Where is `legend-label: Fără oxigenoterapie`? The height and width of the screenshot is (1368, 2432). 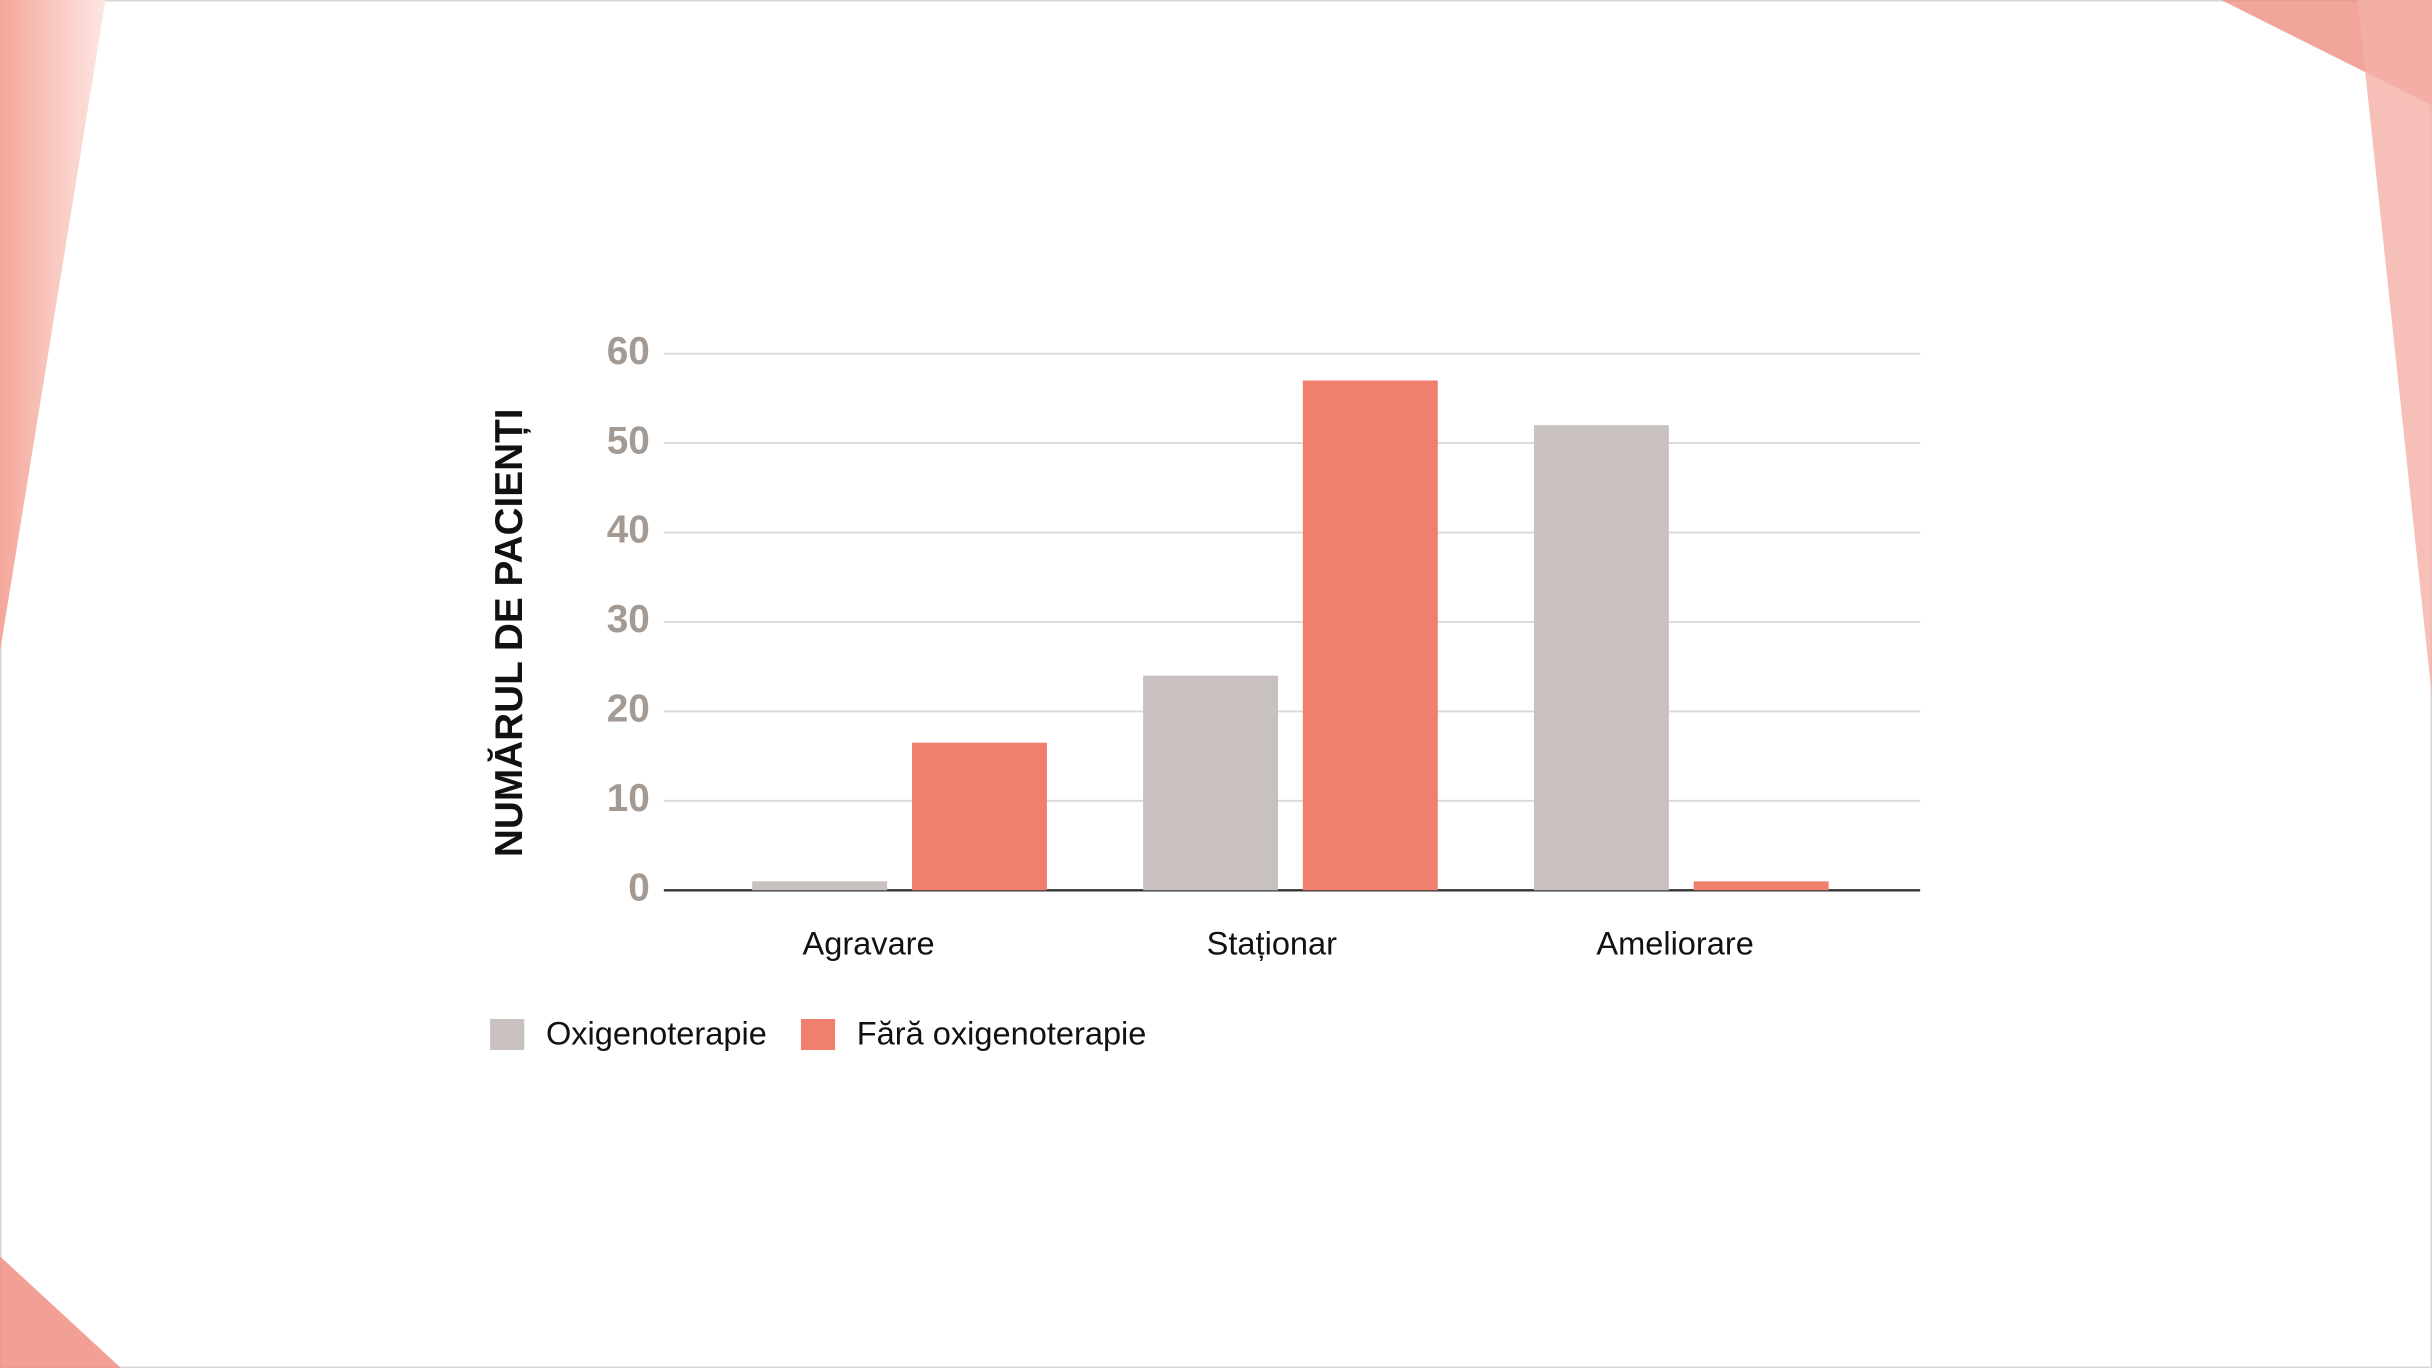
legend-label: Fără oxigenoterapie is located at coordinates (1002, 1034).